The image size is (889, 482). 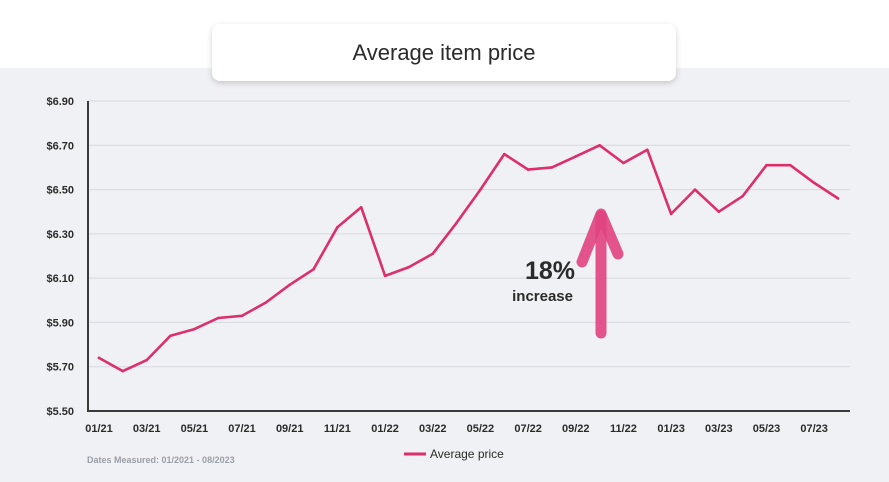 I want to click on y-tick-labels: $5.50 $5.70 $5.90 $6.10 $6.30 $6.50 $6.70 $6.90, so click(x=60, y=257).